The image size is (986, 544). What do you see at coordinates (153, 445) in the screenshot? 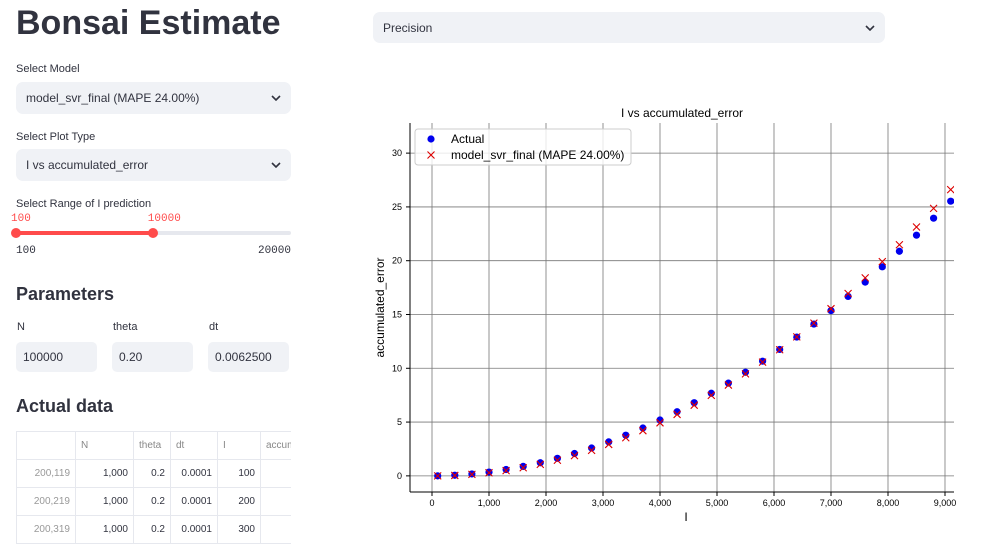
I see `header-row: NthetadtIaccumulated_error` at bounding box center [153, 445].